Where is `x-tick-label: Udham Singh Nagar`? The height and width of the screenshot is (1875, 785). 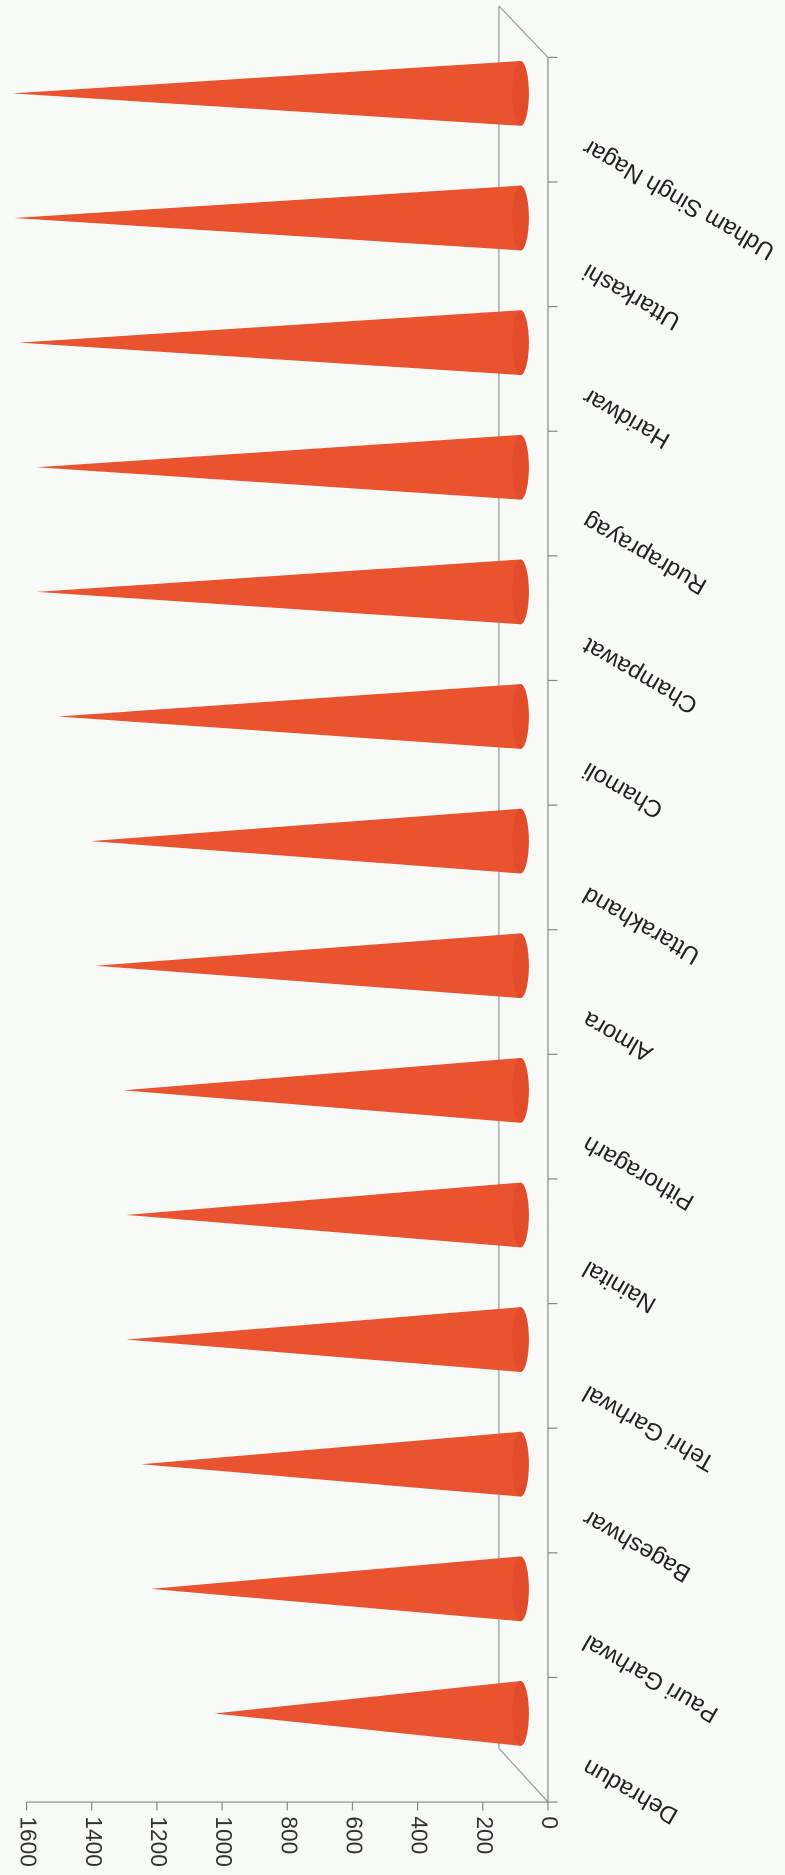 x-tick-label: Udham Singh Nagar is located at coordinates (678, 200).